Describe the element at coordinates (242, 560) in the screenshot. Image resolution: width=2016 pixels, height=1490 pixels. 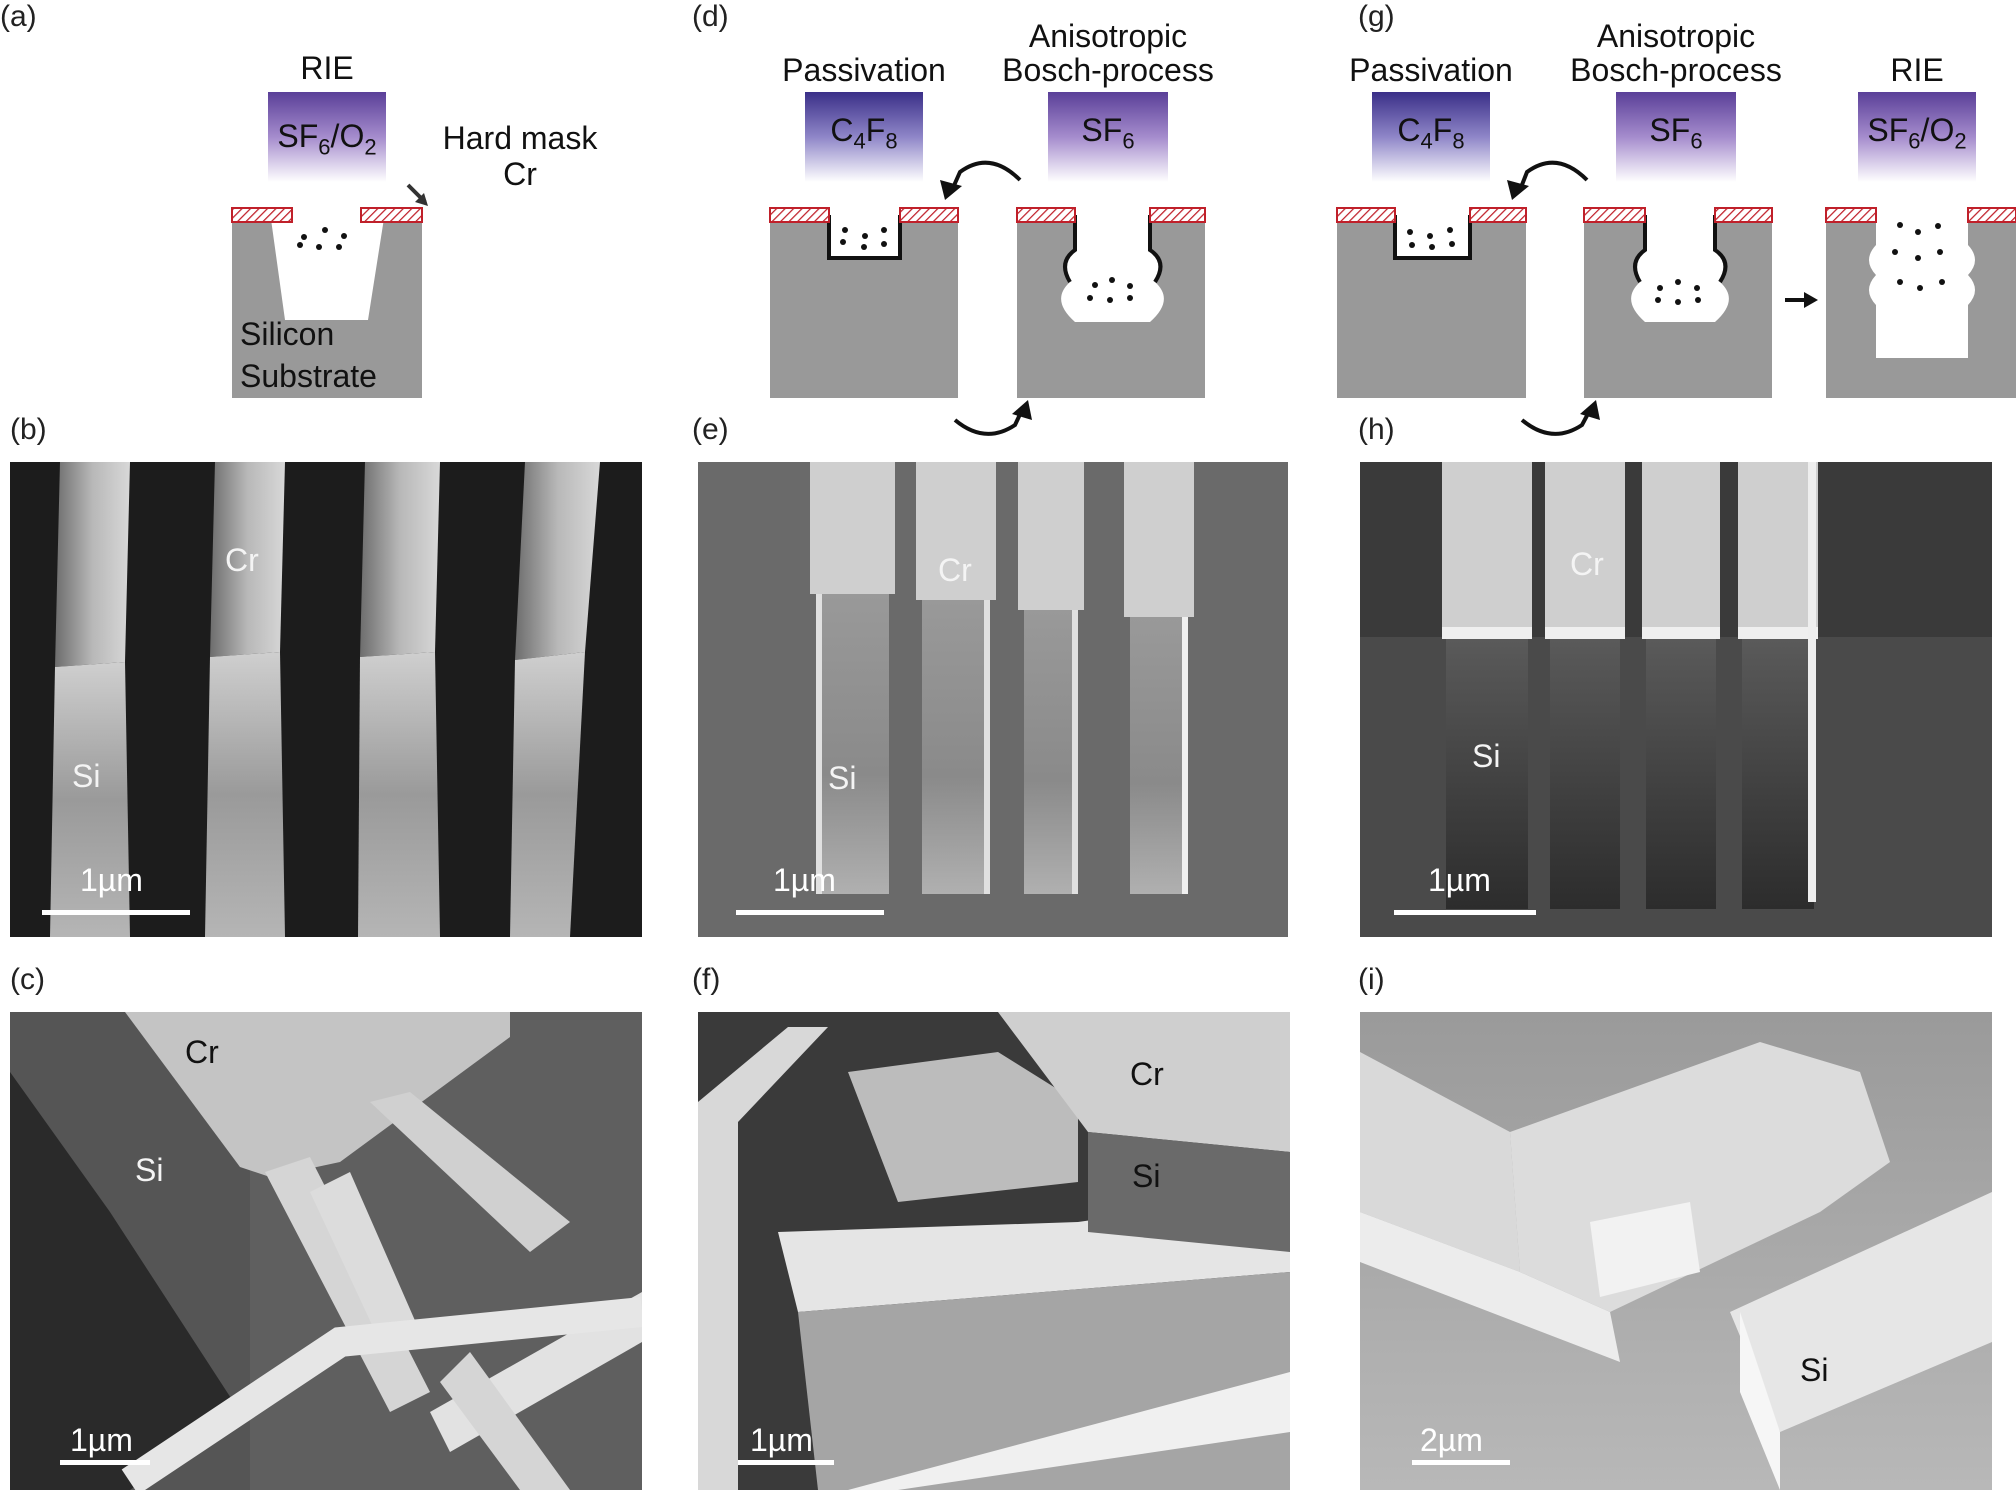
I see `label-cr-b: Cr` at that location.